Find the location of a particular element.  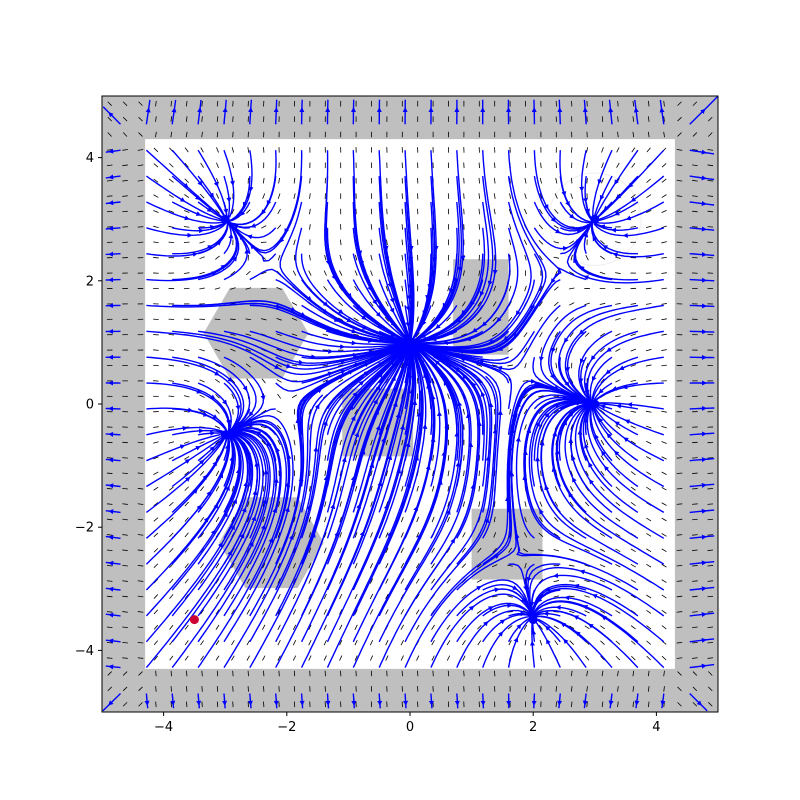

y-tick-label: 2 is located at coordinates (90, 281).